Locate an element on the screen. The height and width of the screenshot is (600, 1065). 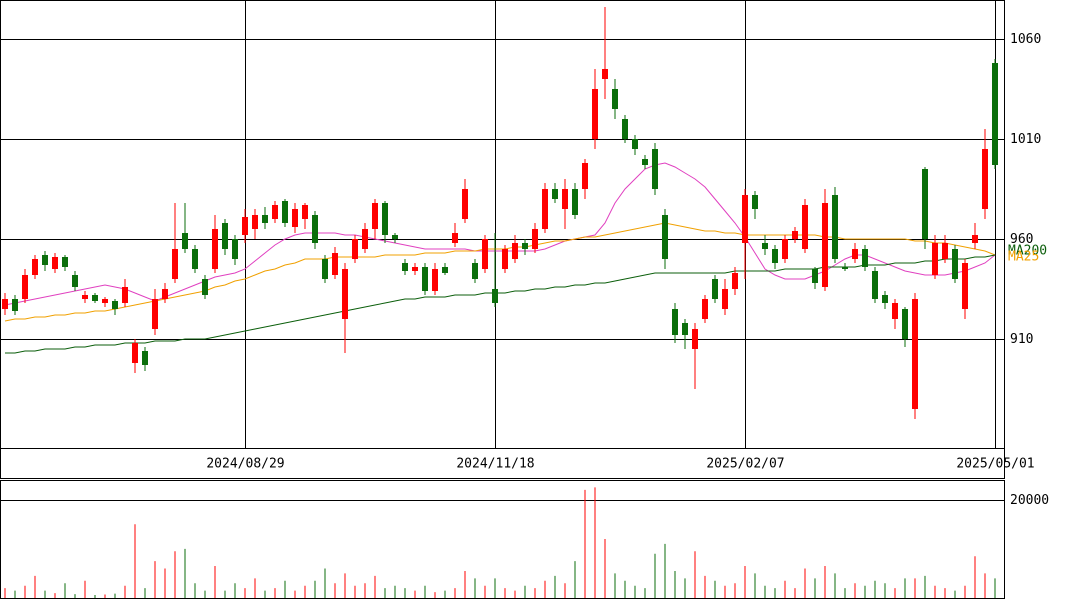
legend-label: MA200 is located at coordinates (1027, 251).